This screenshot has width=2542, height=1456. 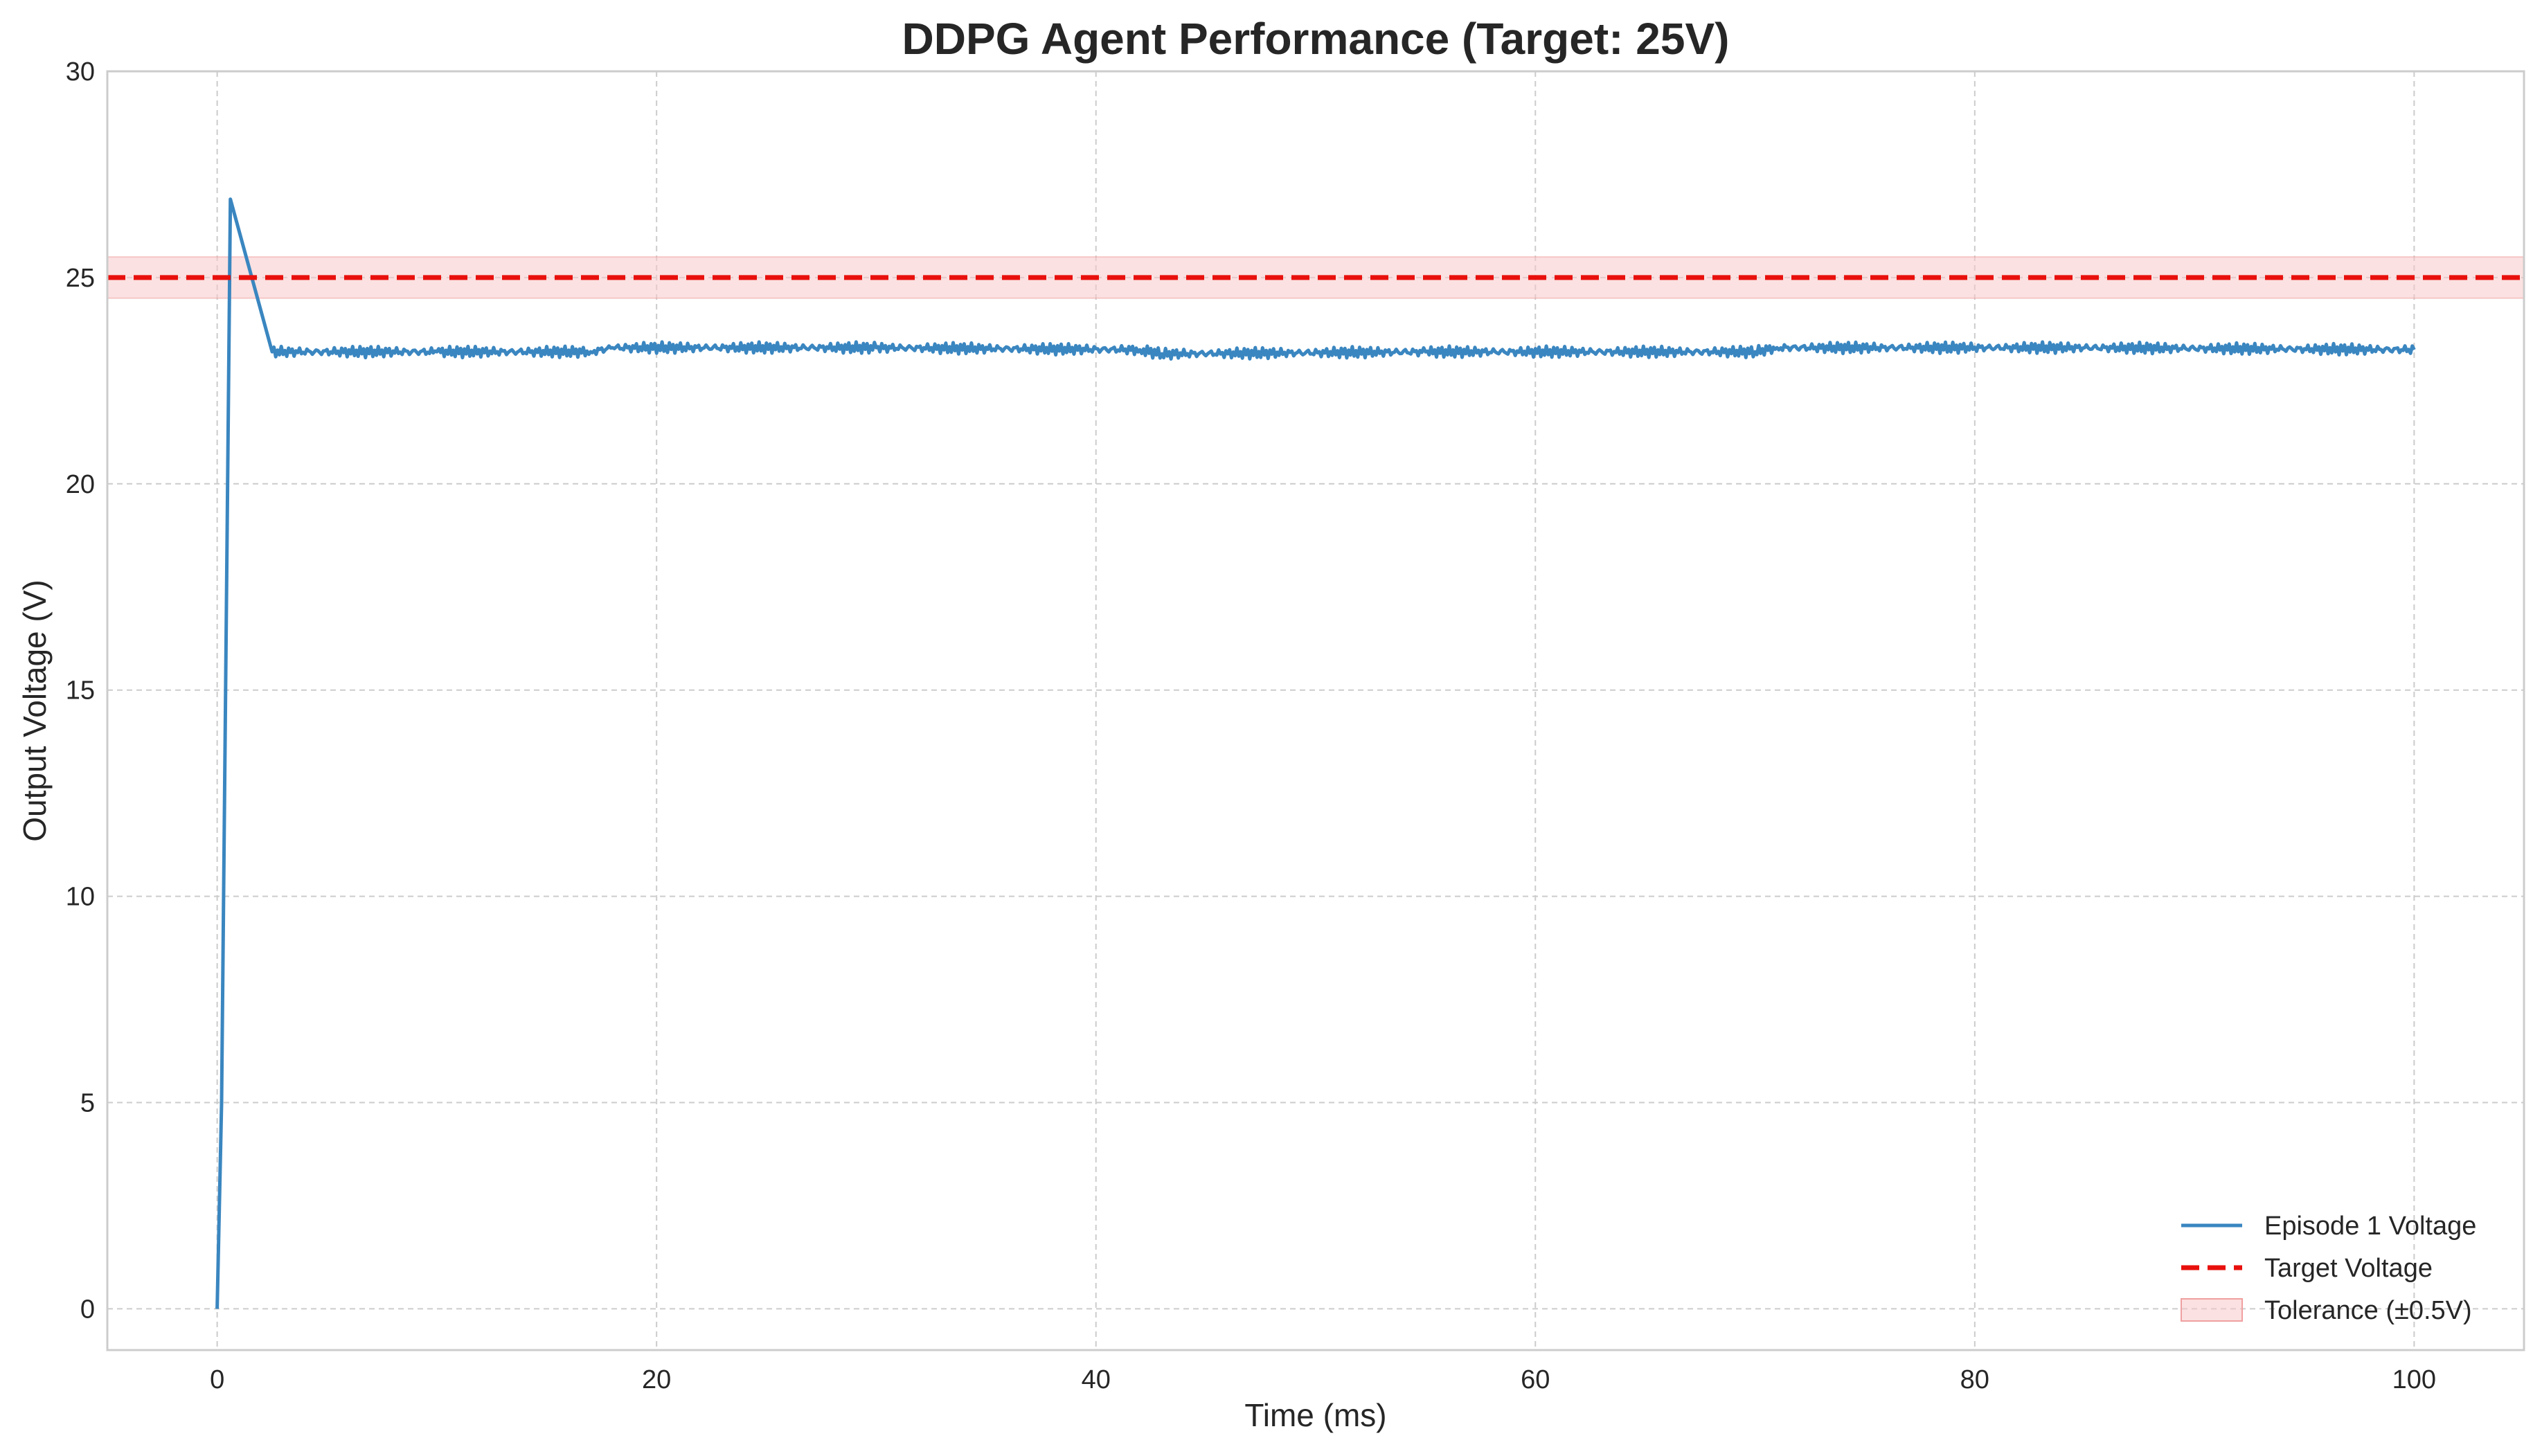 I want to click on x-tick-label: 60, so click(x=1535, y=1379).